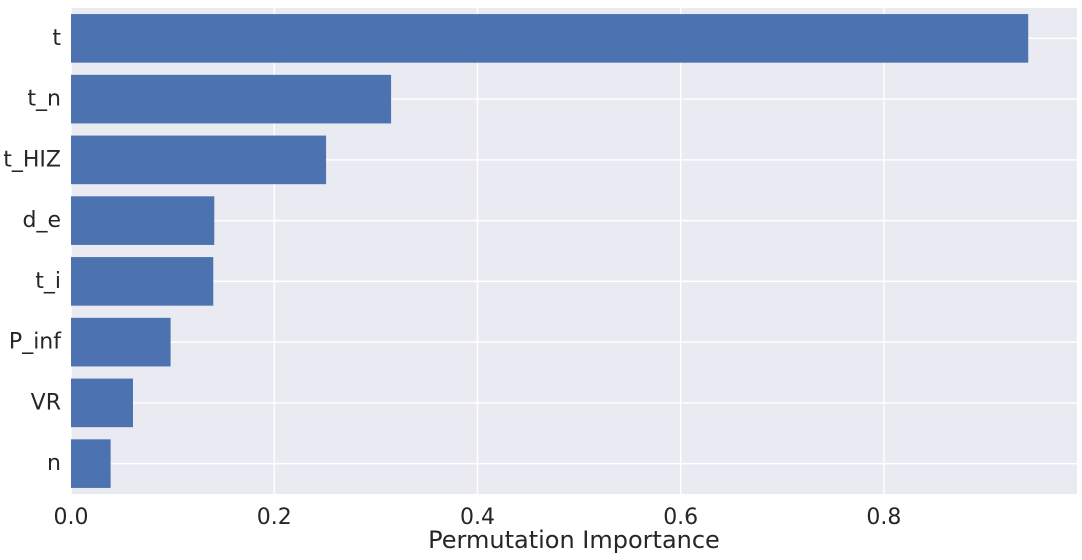 The height and width of the screenshot is (560, 1082). What do you see at coordinates (71, 517) in the screenshot?
I see `x-tick-label: 0.0` at bounding box center [71, 517].